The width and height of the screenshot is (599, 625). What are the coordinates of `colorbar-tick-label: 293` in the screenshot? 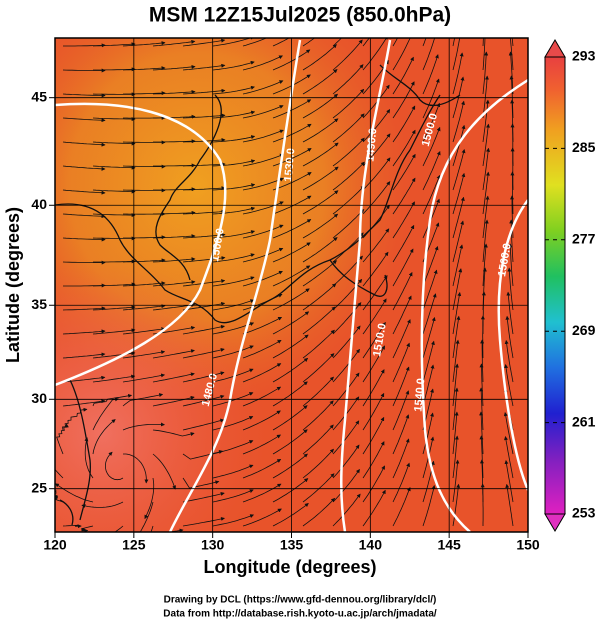 It's located at (584, 56).